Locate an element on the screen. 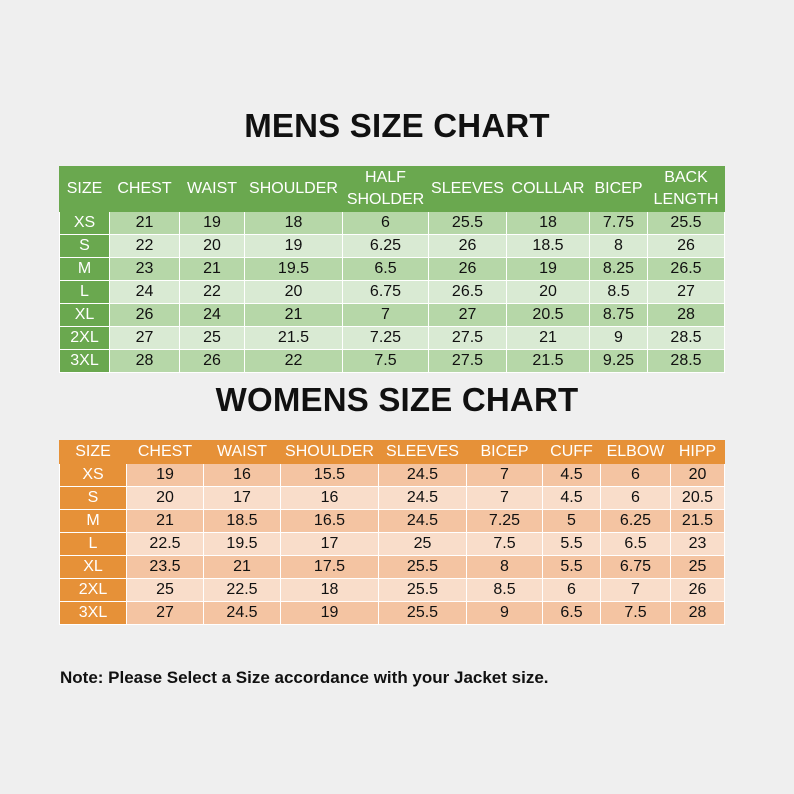 This screenshot has height=794, width=794. table-row: XL 26 24 21 7 27 20.5 8.75 28 is located at coordinates (392, 315).